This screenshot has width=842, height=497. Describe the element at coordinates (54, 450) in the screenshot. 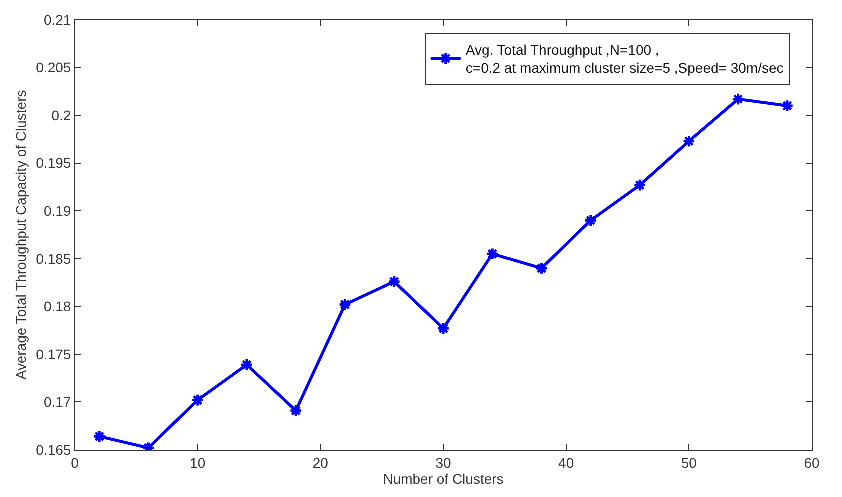

I see `y-tick-label: 0.165` at that location.